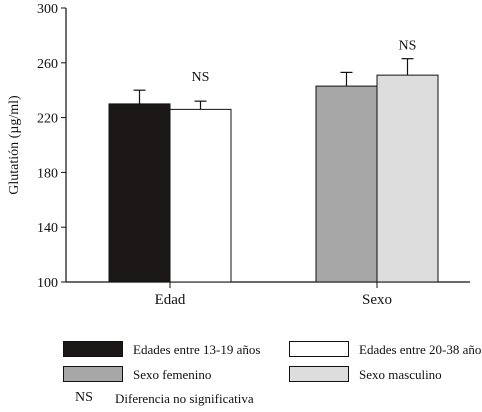  What do you see at coordinates (47, 283) in the screenshot?
I see `y-tick-label-0: 100` at bounding box center [47, 283].